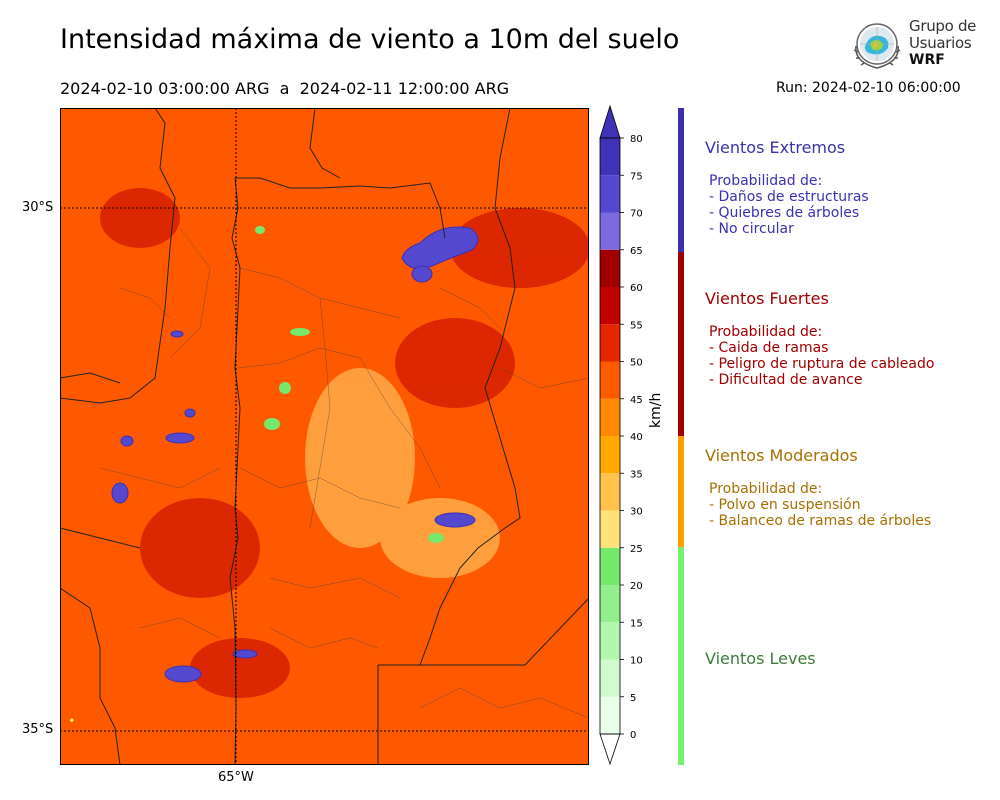 The width and height of the screenshot is (1000, 800). I want to click on lon-label-65w: 65°W, so click(236, 777).